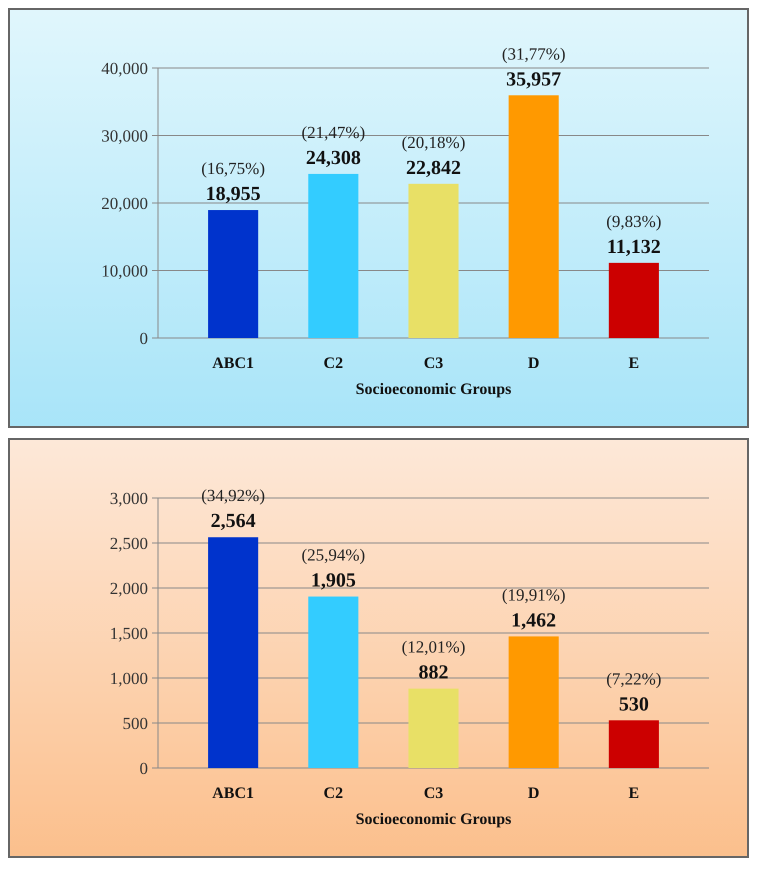 The height and width of the screenshot is (871, 757). What do you see at coordinates (333, 581) in the screenshot?
I see `data-label: 1,905` at bounding box center [333, 581].